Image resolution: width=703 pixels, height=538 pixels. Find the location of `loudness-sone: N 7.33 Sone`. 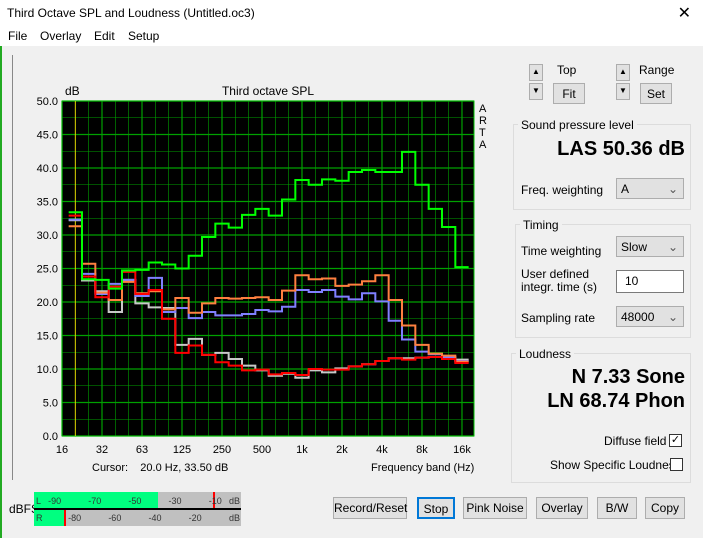

loudness-sone: N 7.33 Sone is located at coordinates (628, 377).